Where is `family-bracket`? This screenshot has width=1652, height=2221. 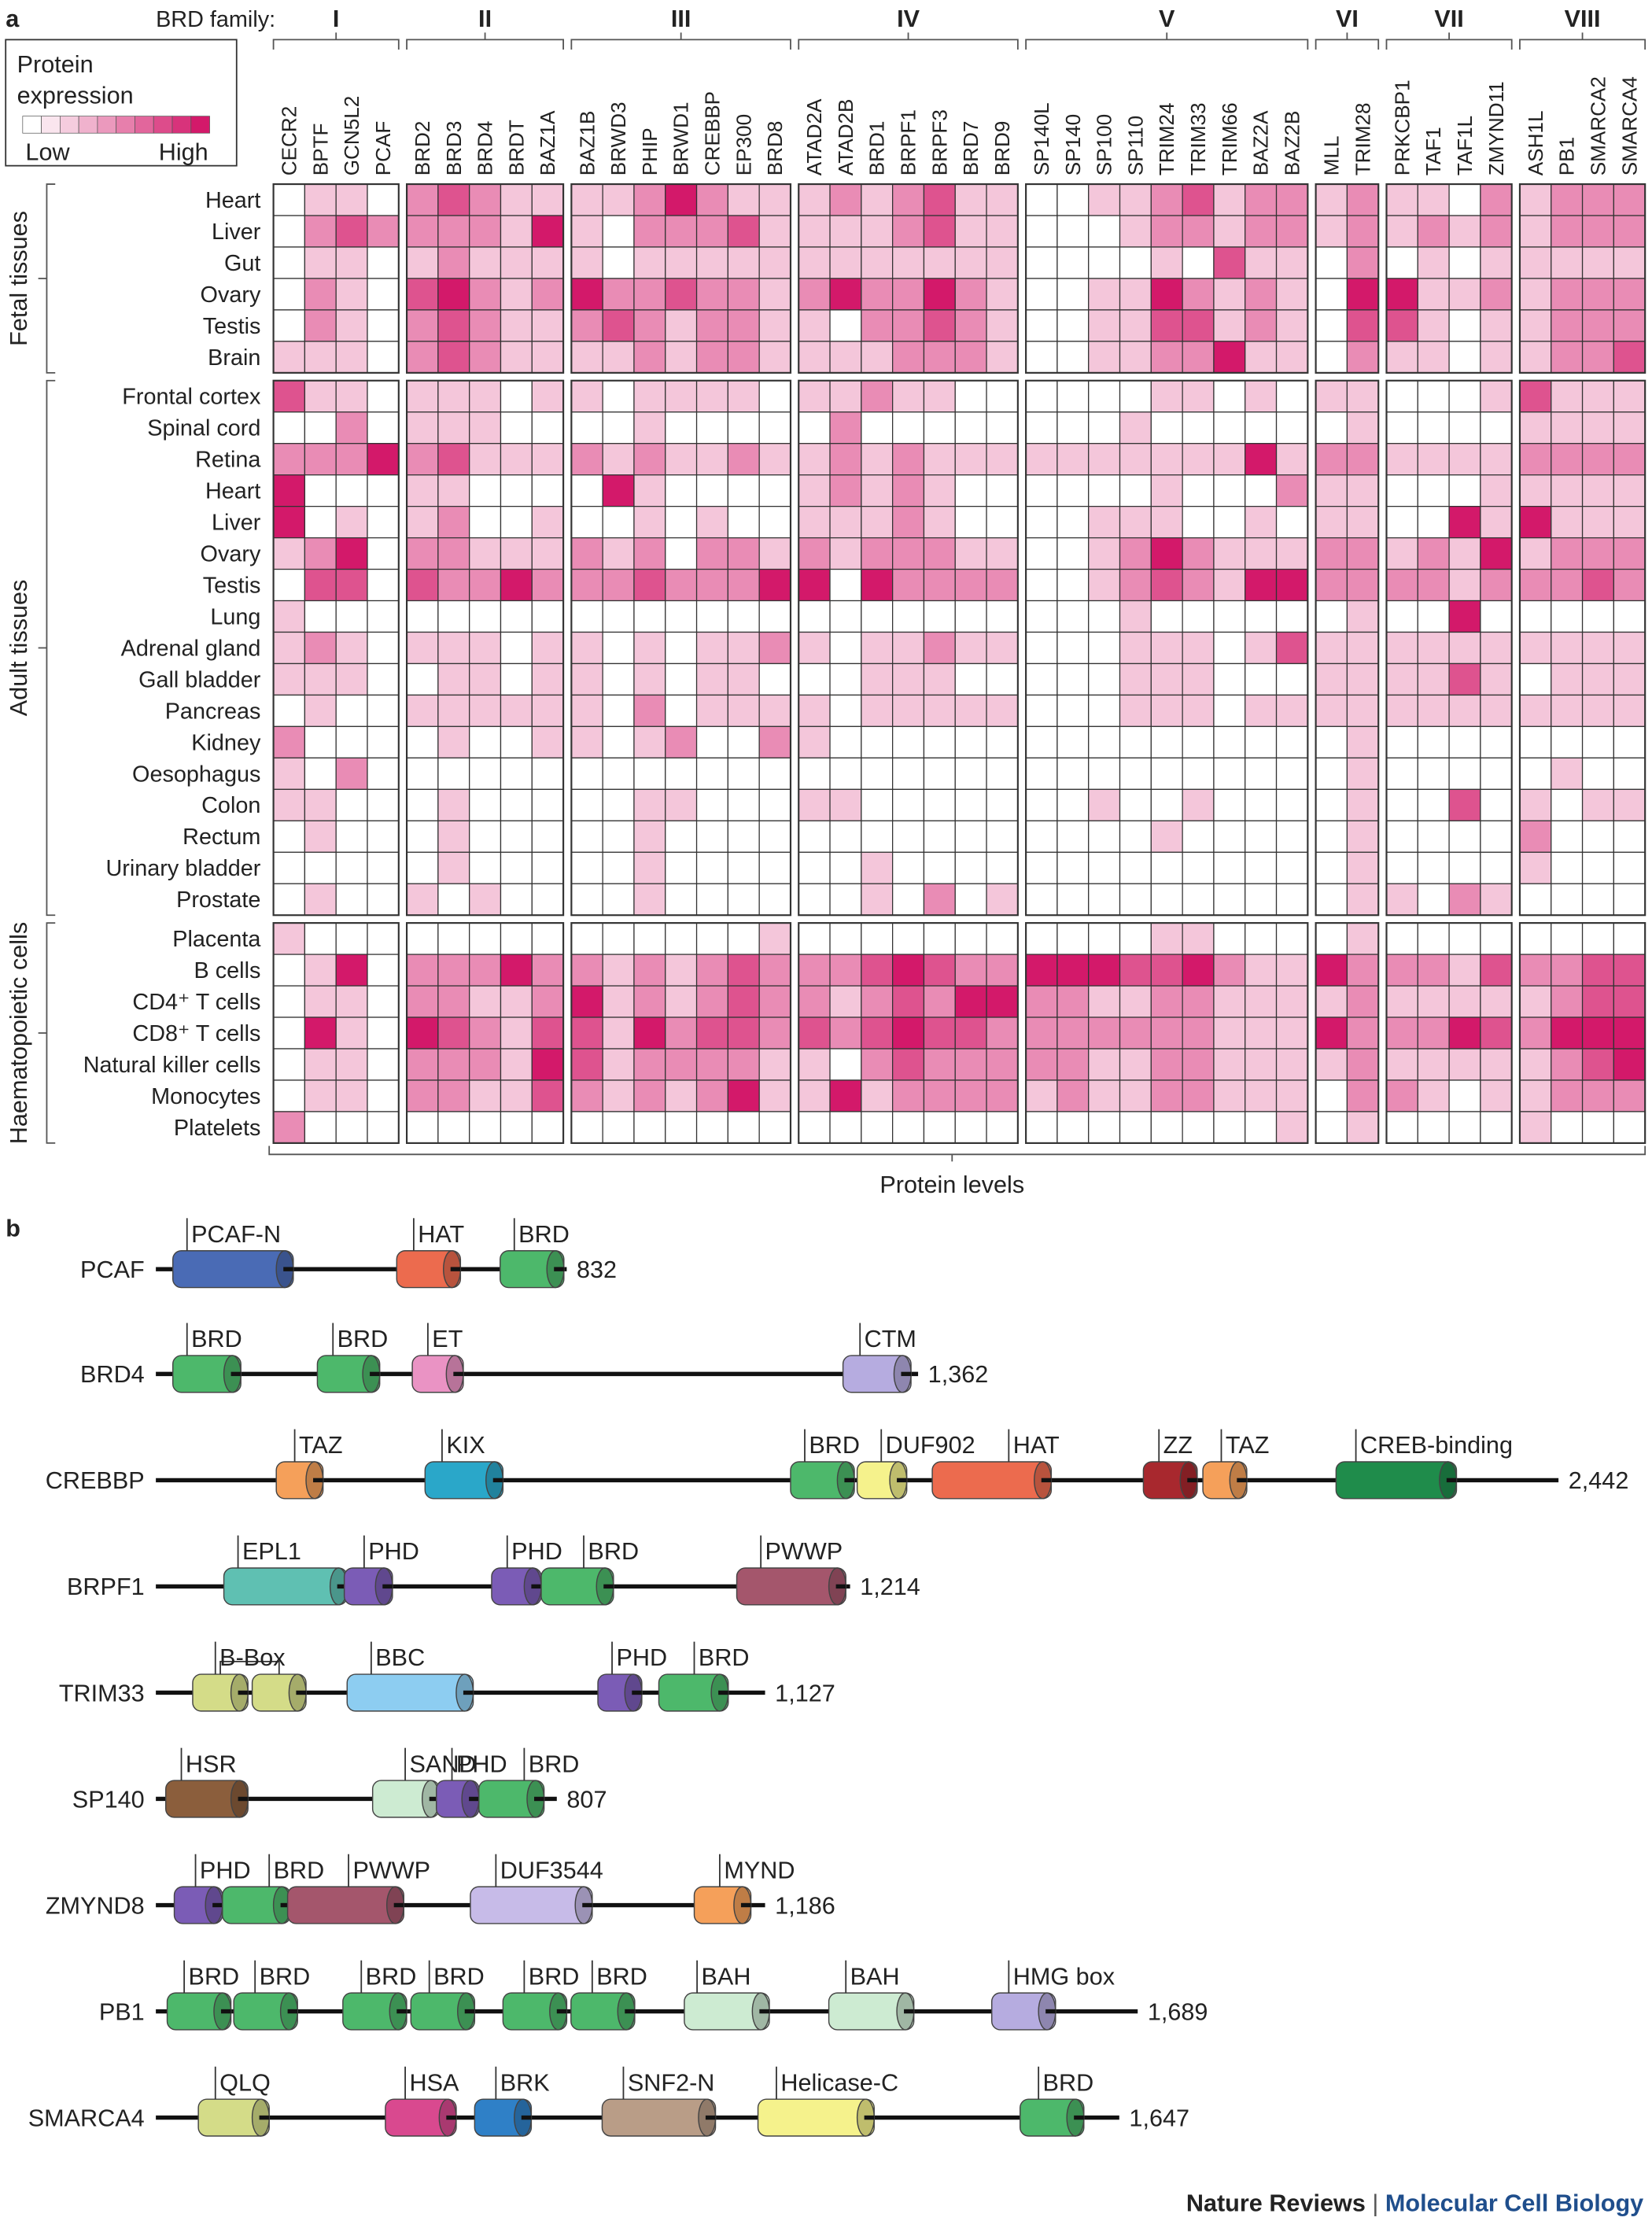 family-bracket is located at coordinates (336, 44).